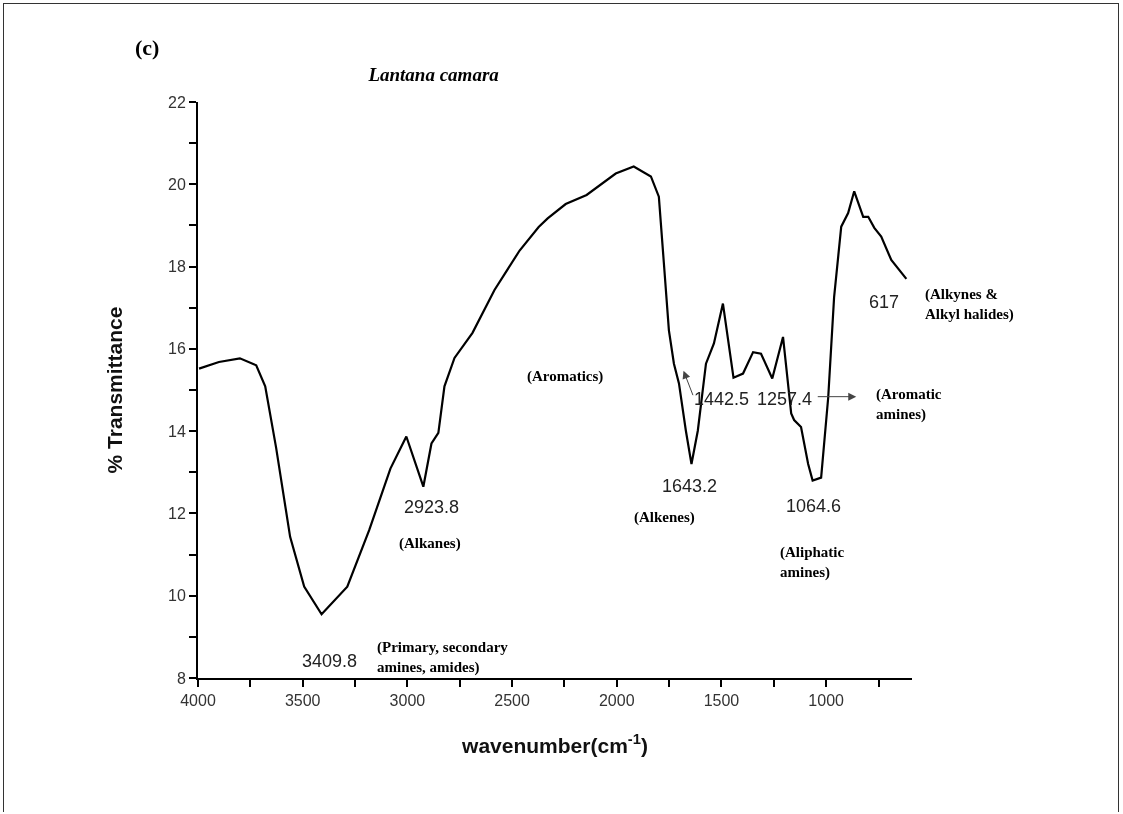 This screenshot has height=814, width=1123. I want to click on annotation: 1643.2, so click(690, 486).